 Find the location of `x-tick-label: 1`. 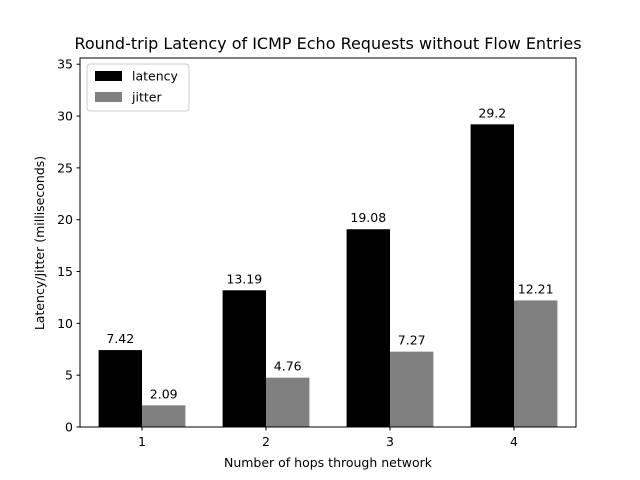

x-tick-label: 1 is located at coordinates (142, 441).